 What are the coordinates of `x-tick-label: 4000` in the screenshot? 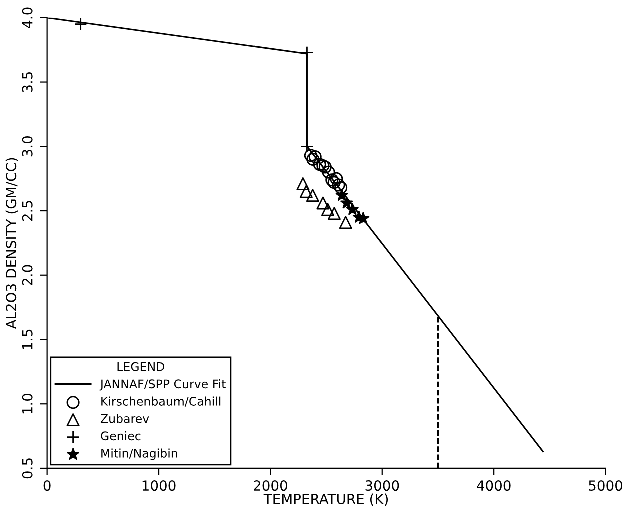 It's located at (494, 486).